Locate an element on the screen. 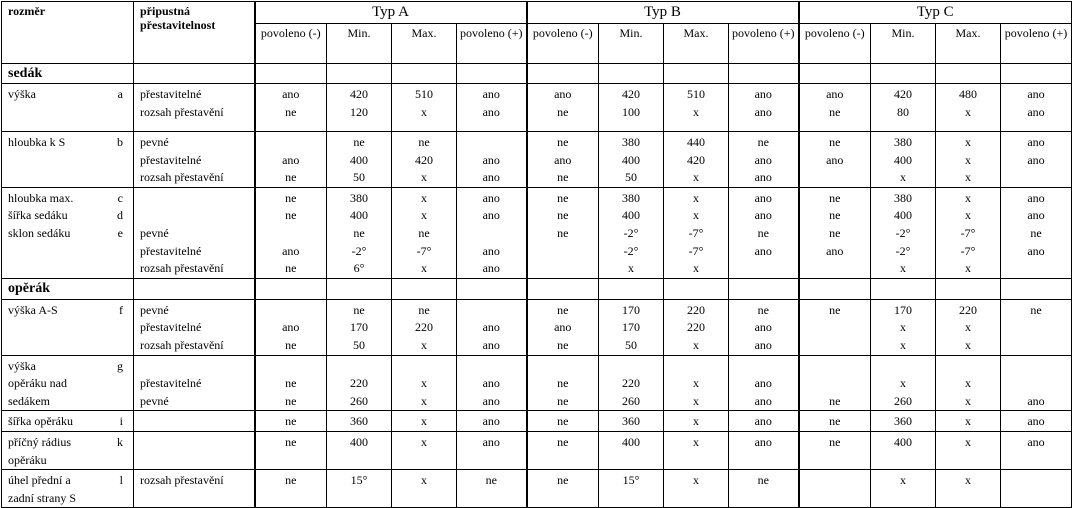 The height and width of the screenshot is (508, 1072). type-header: Typ C is located at coordinates (934, 12).